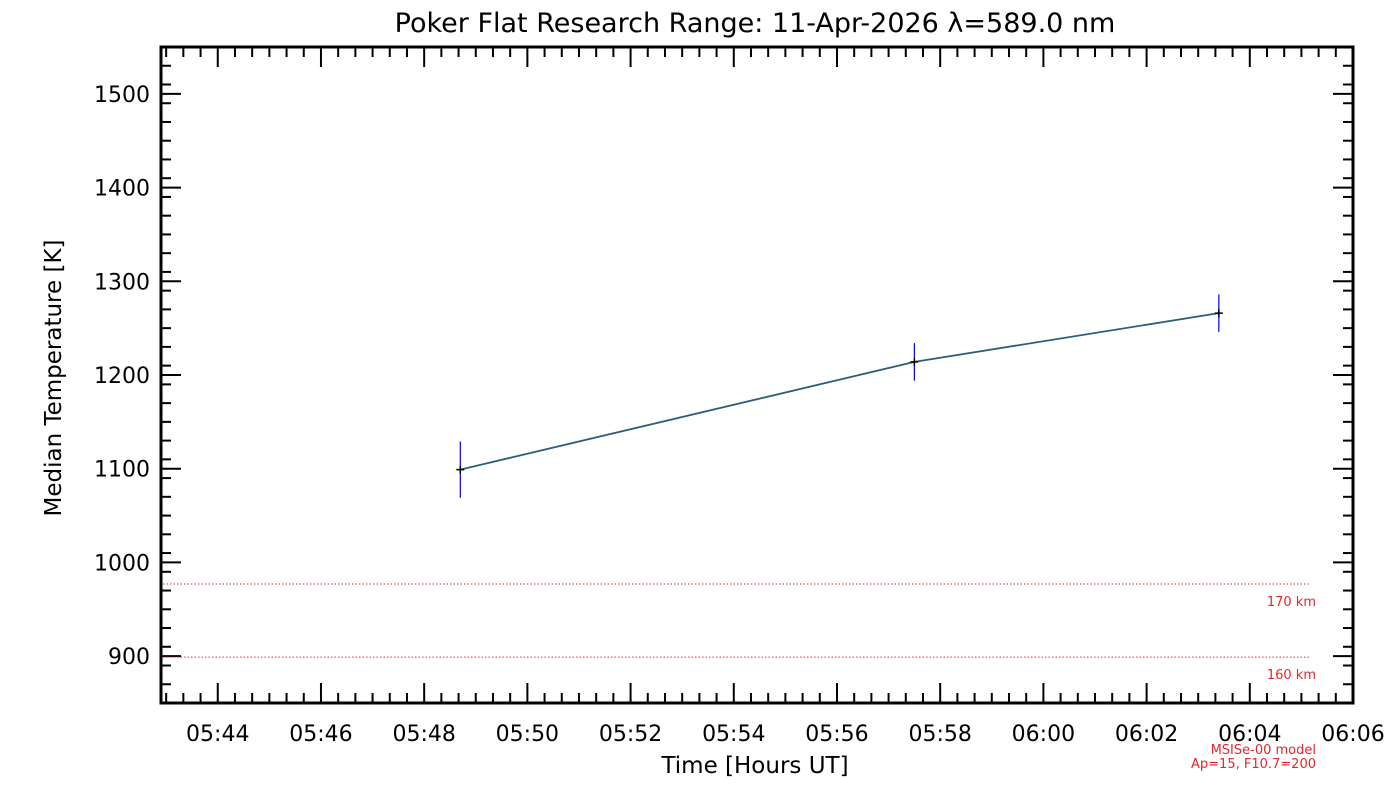 The height and width of the screenshot is (800, 1400). What do you see at coordinates (129, 657) in the screenshot?
I see `y-tick-label: 900` at bounding box center [129, 657].